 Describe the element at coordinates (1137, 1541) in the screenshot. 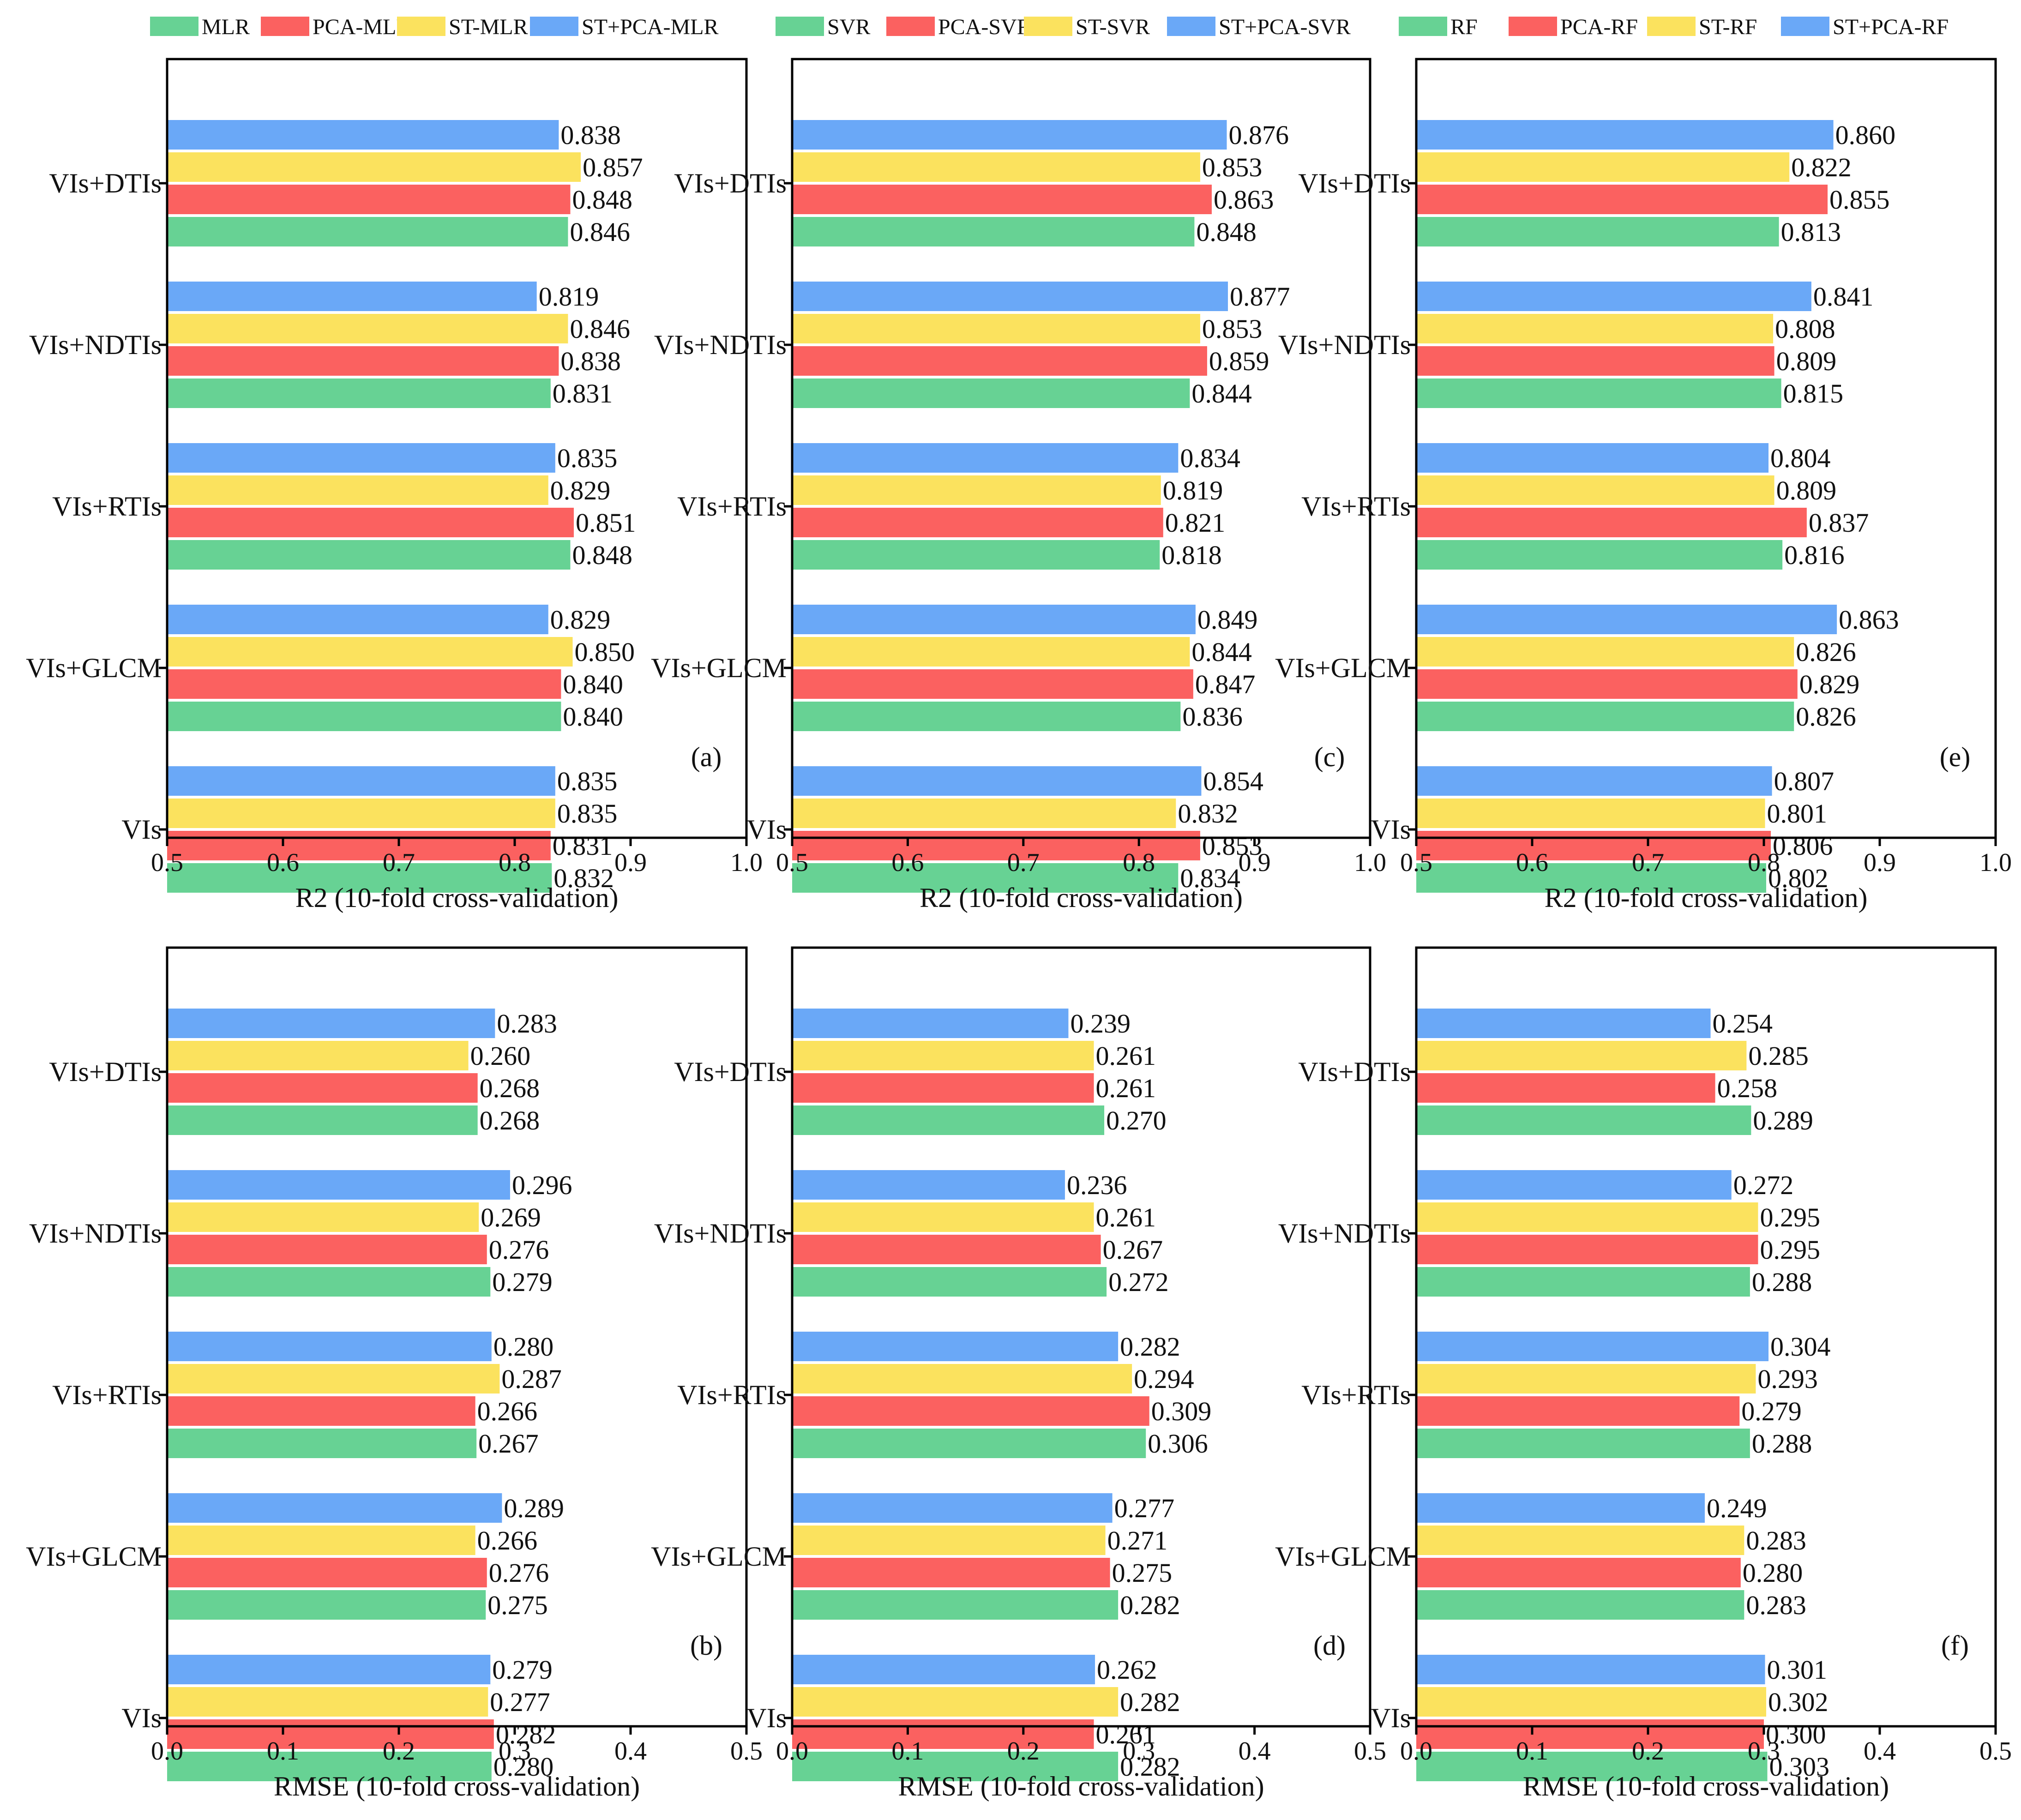

I see `data-label: 0.271` at that location.